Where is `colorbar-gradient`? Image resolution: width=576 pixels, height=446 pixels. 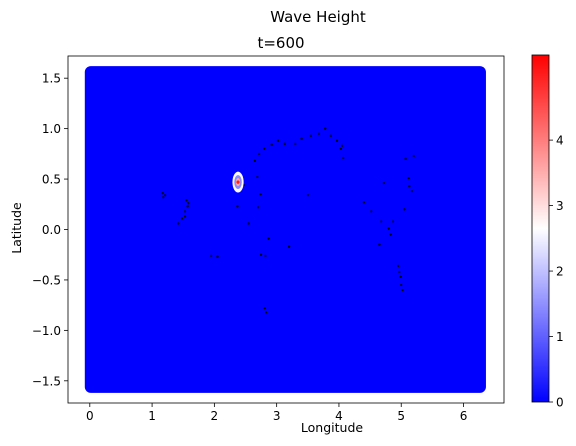 colorbar-gradient is located at coordinates (540, 228).